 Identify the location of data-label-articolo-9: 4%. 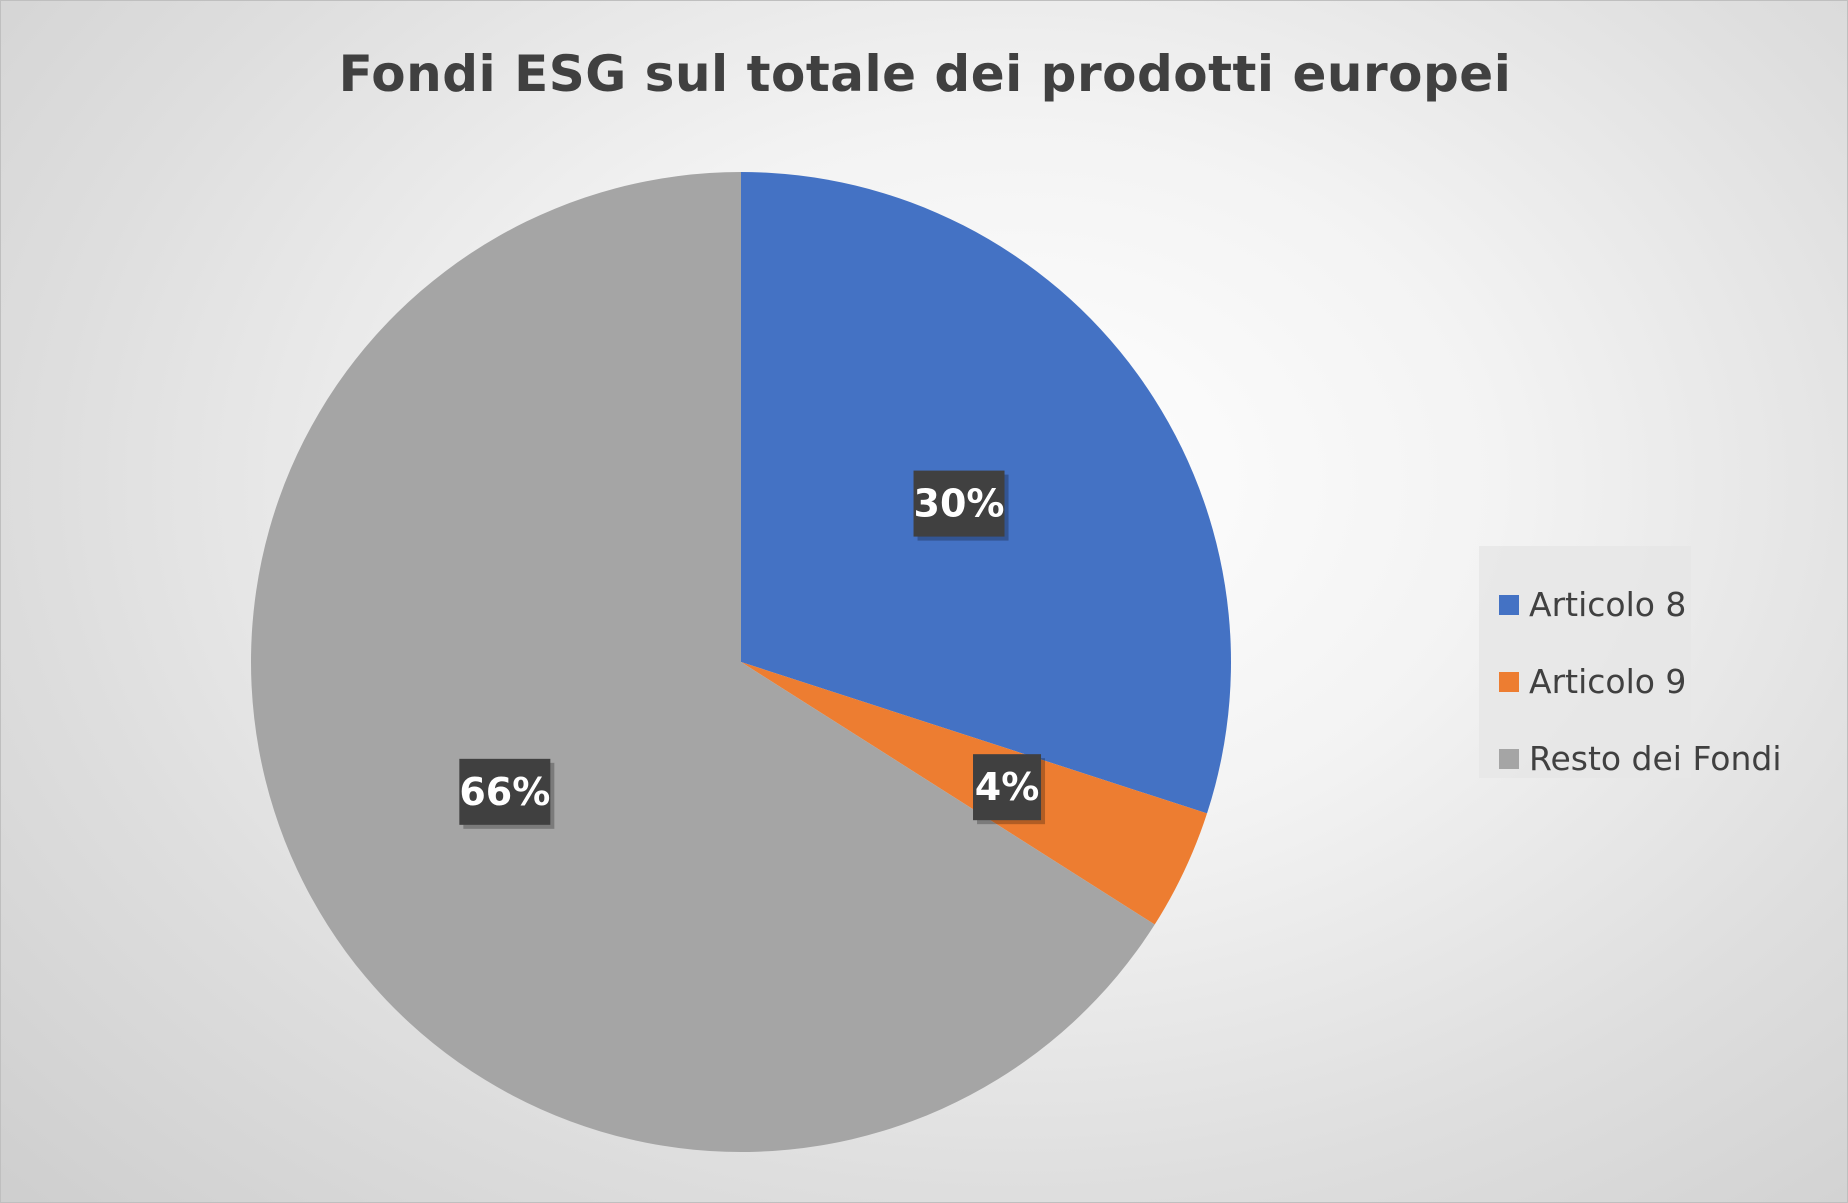
(1009, 789).